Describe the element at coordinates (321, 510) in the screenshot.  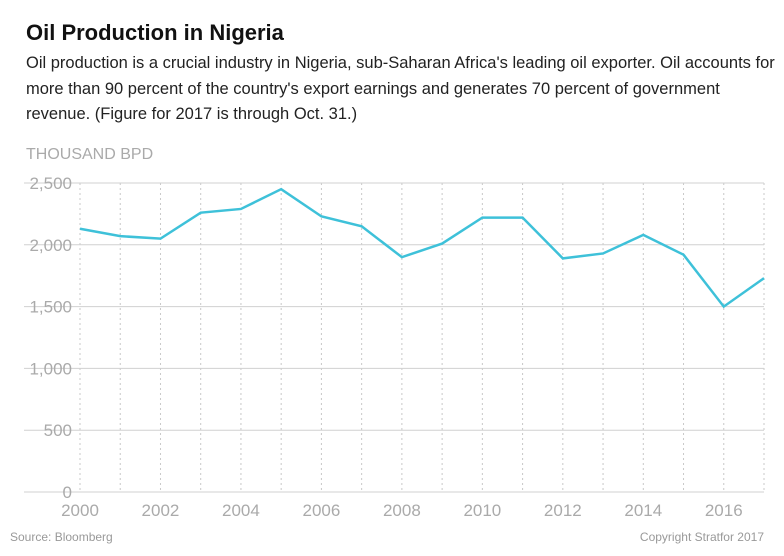
I see `x-tick-label: 2006` at that location.